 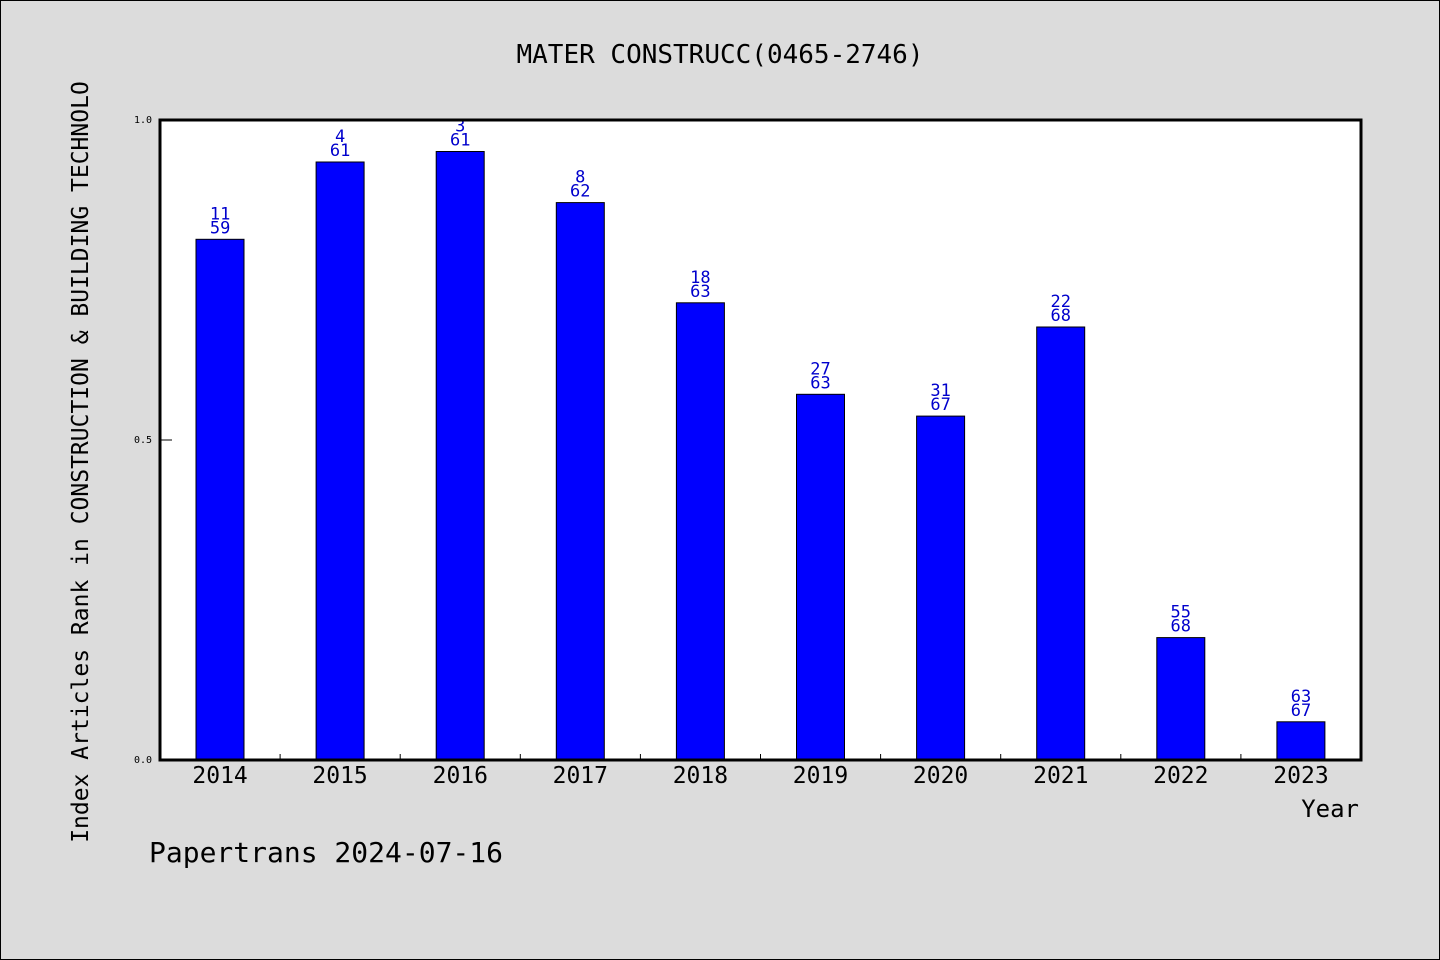 I want to click on bar-rank-label: 11, so click(x=220, y=214).